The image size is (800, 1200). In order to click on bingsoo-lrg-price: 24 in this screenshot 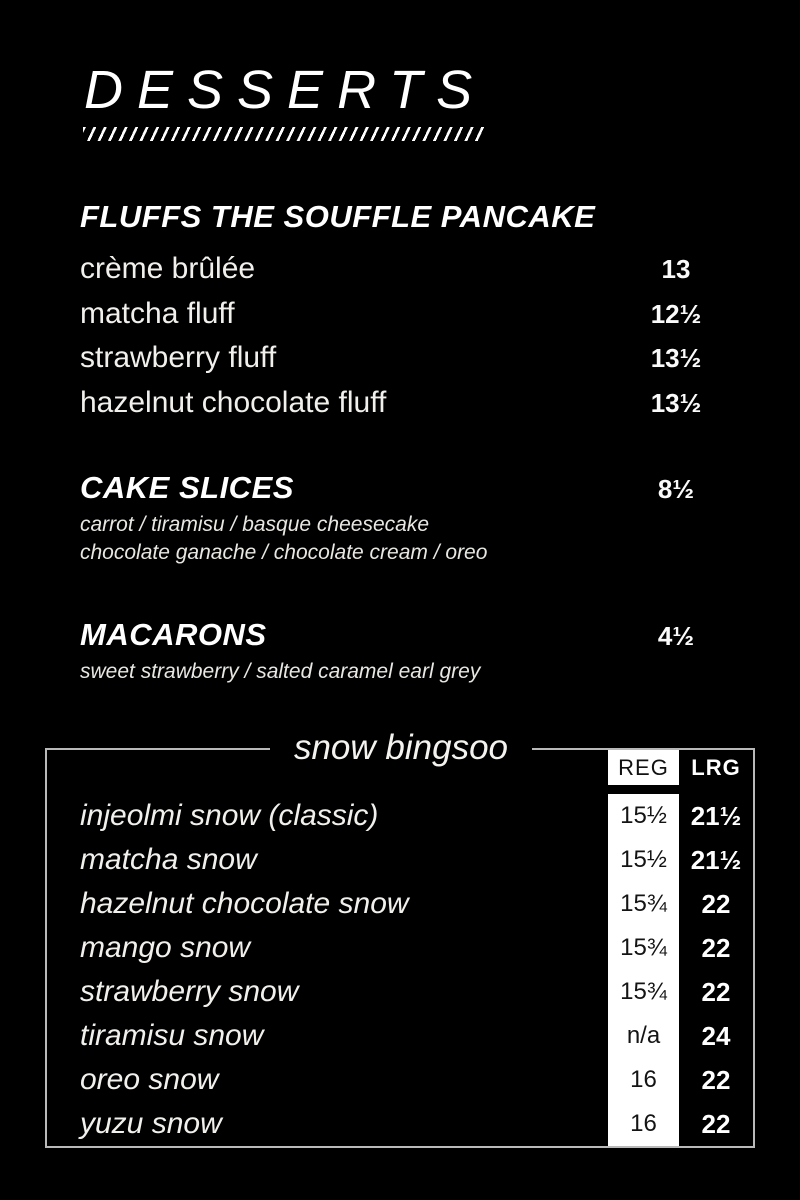, I will do `click(716, 1036)`.